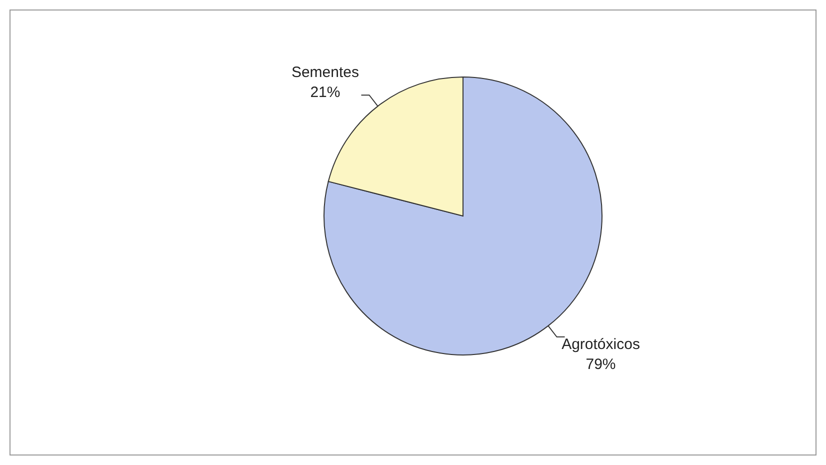  Describe the element at coordinates (325, 73) in the screenshot. I see `slice-label: Sementes` at that location.